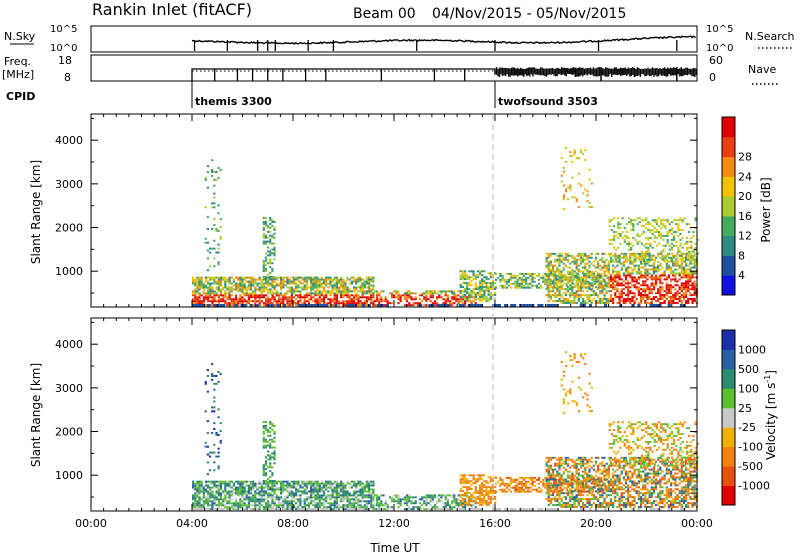  What do you see at coordinates (69, 271) in the screenshot?
I see `y-tick-label: 1000` at bounding box center [69, 271].